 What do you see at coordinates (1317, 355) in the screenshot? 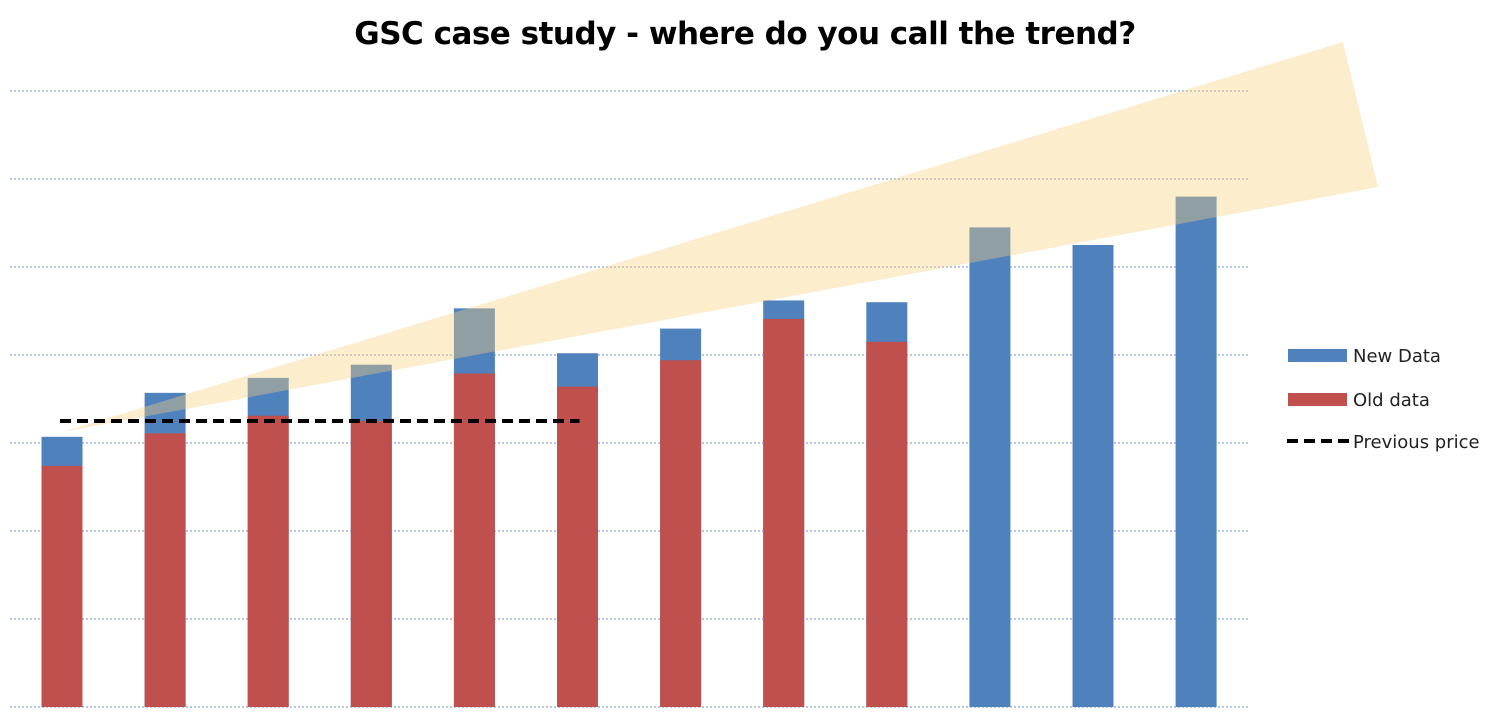
I see `legend-swatch-new-data` at bounding box center [1317, 355].